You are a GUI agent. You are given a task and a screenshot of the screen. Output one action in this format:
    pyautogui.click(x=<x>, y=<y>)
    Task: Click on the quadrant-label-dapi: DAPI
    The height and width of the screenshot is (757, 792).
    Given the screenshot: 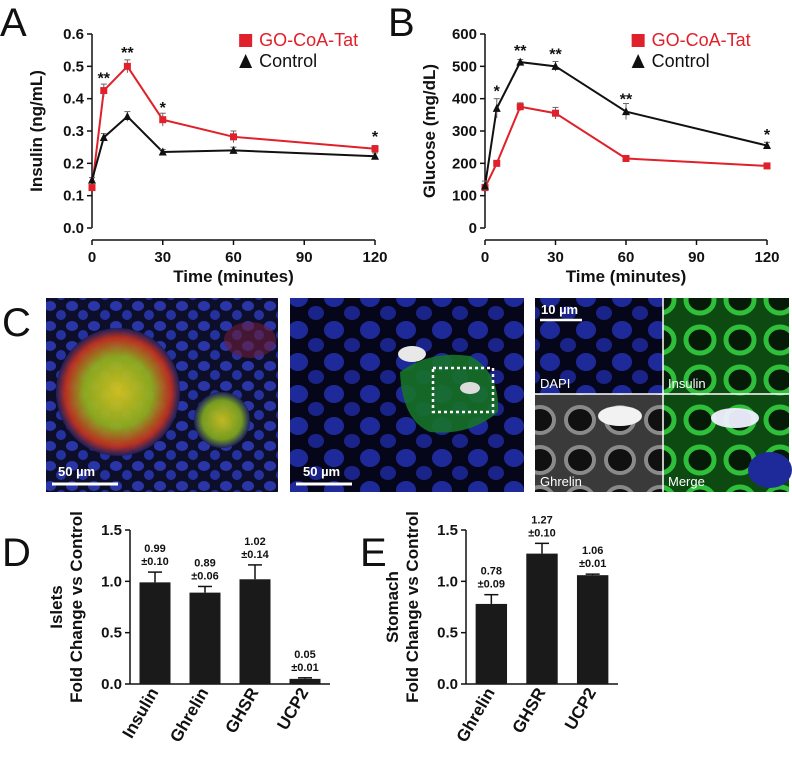 What is the action you would take?
    pyautogui.click(x=555, y=383)
    